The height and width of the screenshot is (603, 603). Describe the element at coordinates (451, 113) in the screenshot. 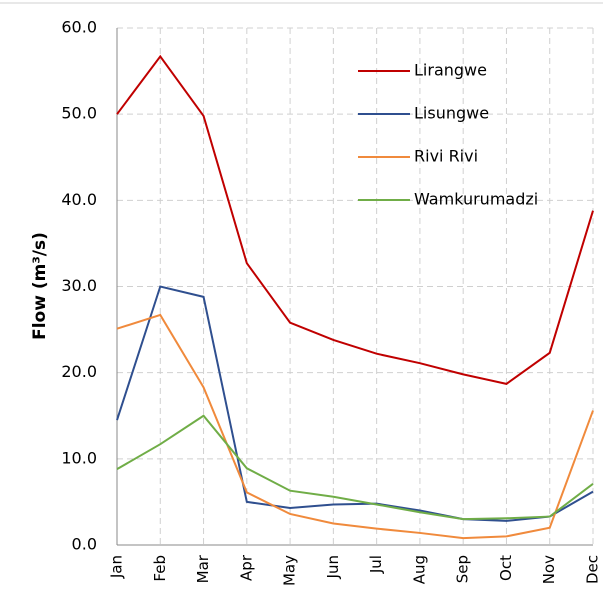

I see `legend-label: Lisungwe` at that location.